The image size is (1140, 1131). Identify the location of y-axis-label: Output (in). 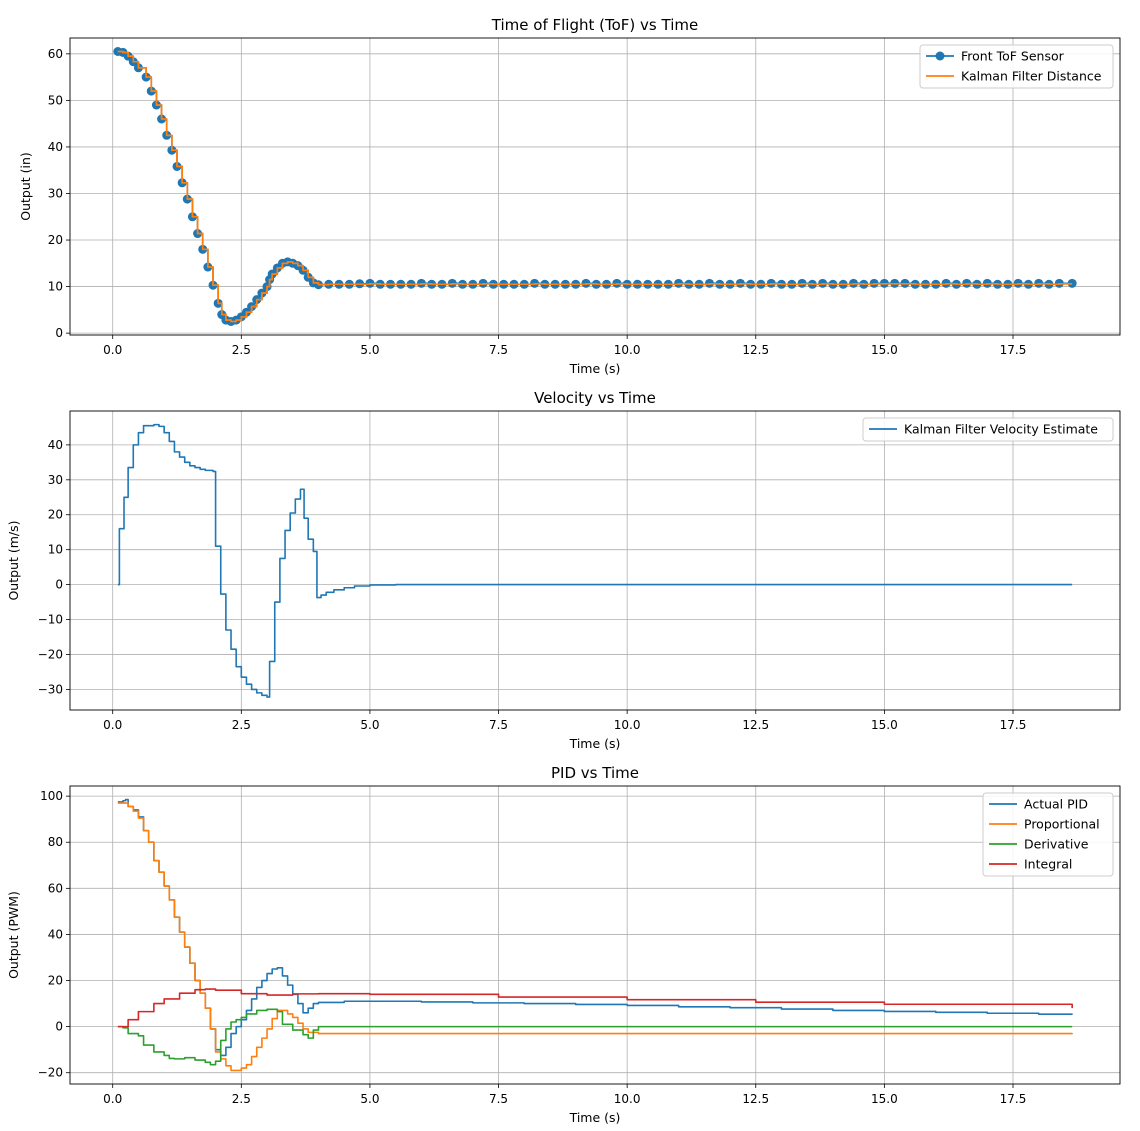
(25, 186).